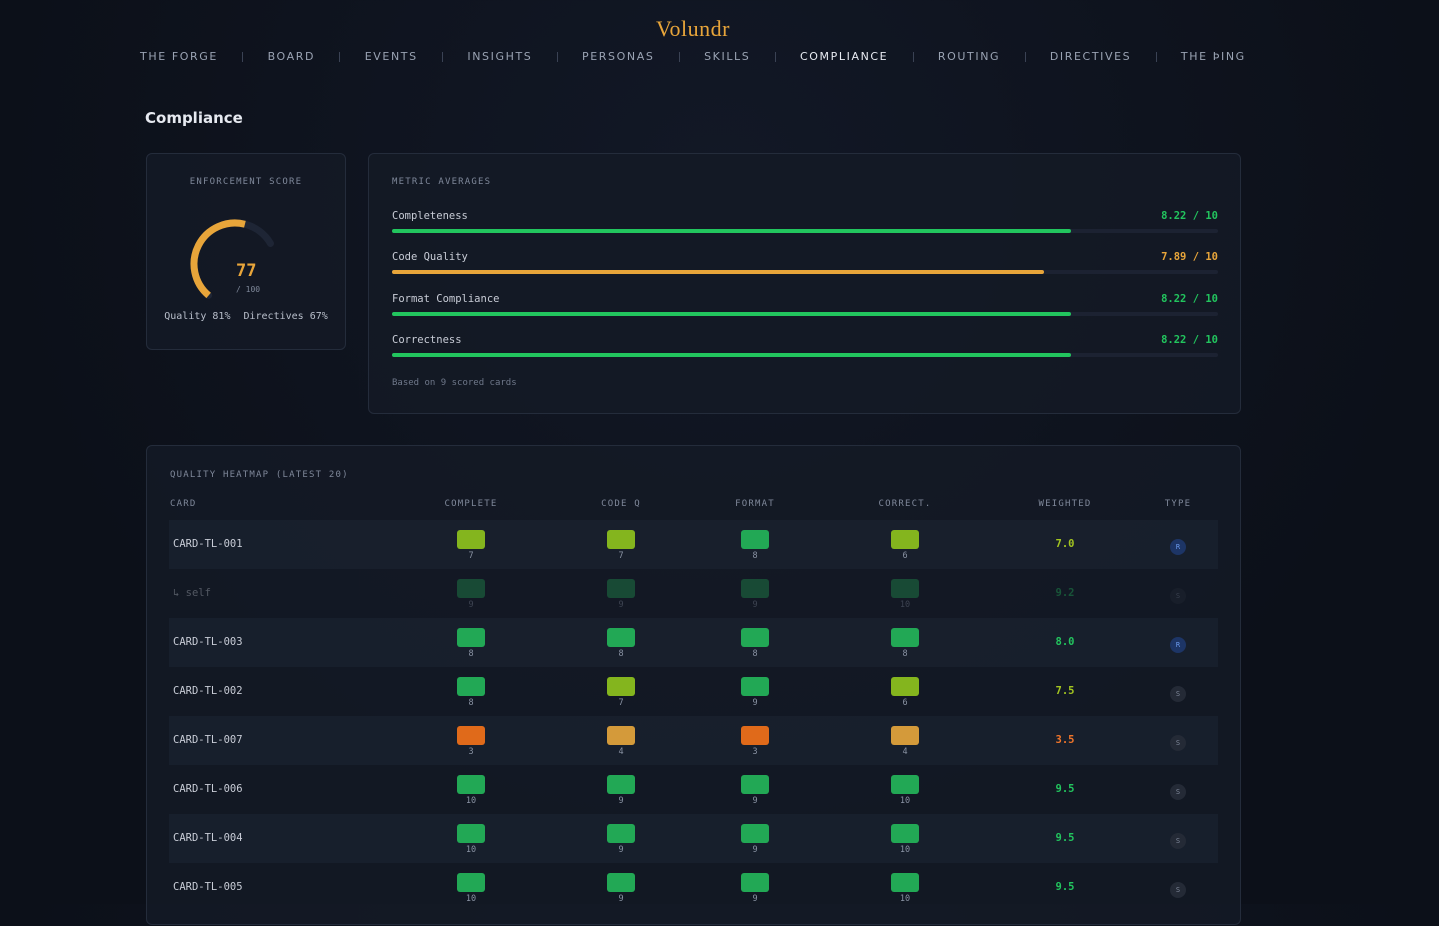  Describe the element at coordinates (693, 544) in the screenshot. I see `heatmap-row: CARD-TL-001 7 7 8 6 7.0 R` at that location.